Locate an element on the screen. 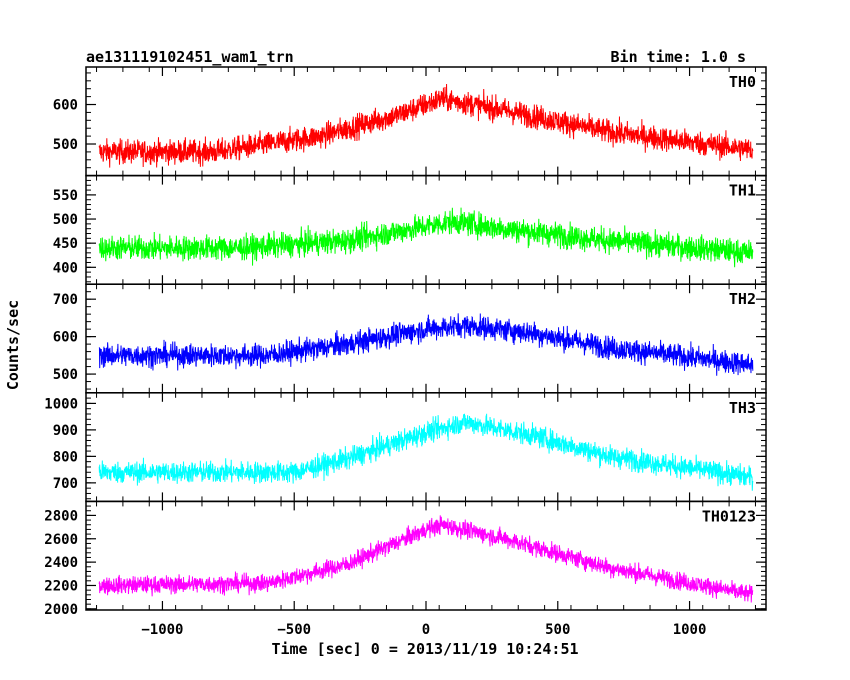  y-tick-label: 800 is located at coordinates (65, 457).